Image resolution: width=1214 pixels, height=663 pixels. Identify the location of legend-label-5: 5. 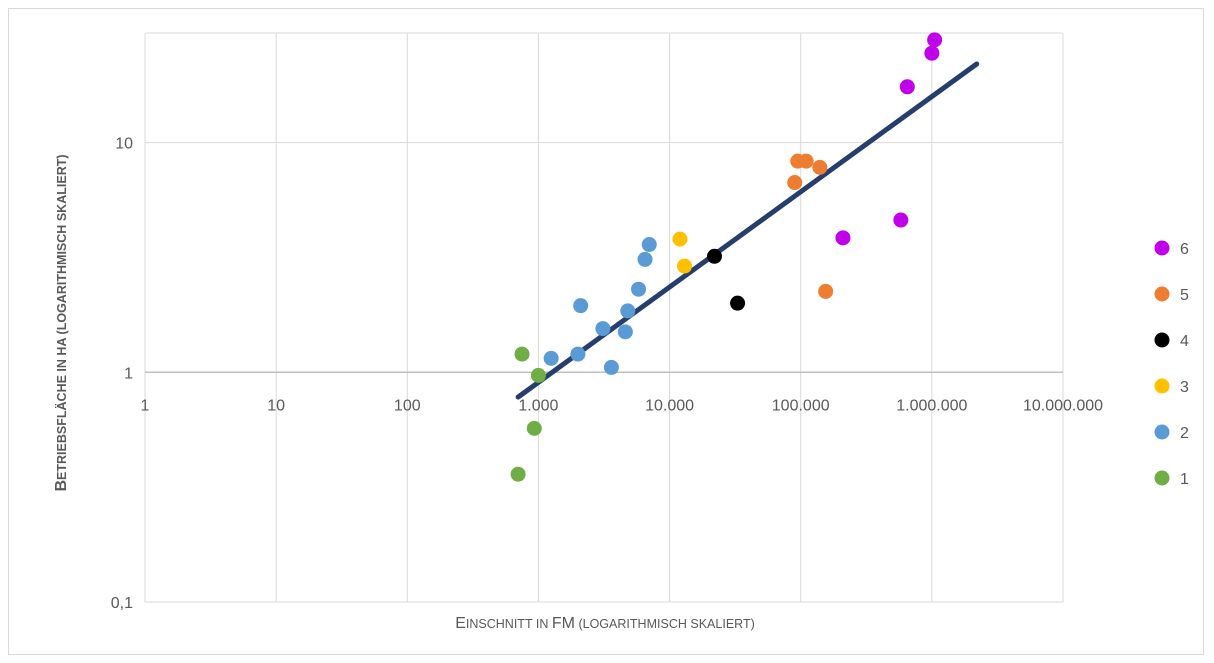
(1184, 295).